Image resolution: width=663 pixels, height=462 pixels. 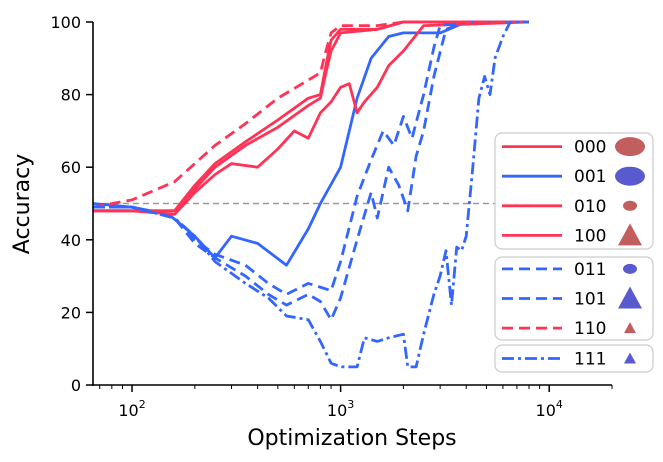 I want to click on x-tick-label: 10⁴, so click(x=549, y=409).